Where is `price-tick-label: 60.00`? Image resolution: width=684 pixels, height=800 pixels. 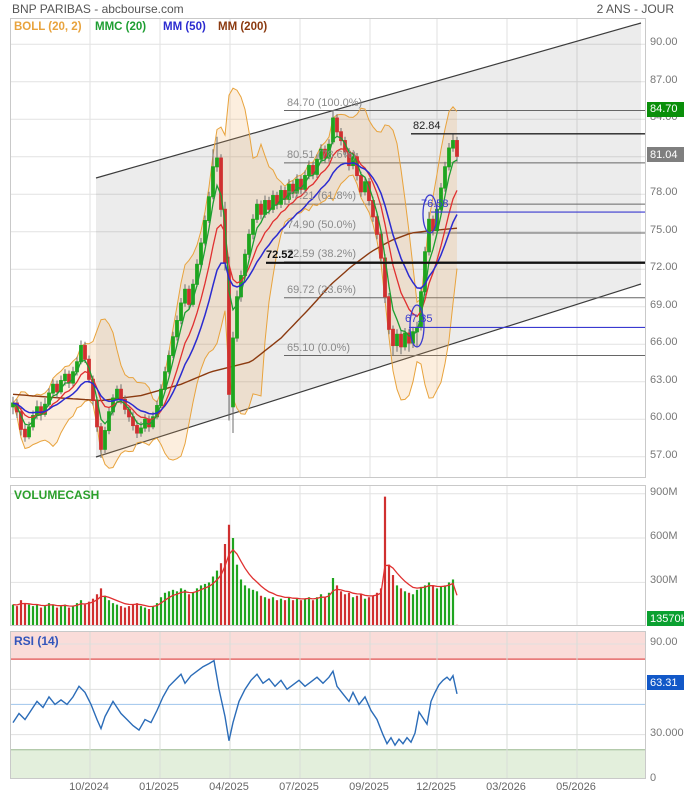 price-tick-label: 60.00 is located at coordinates (664, 417).